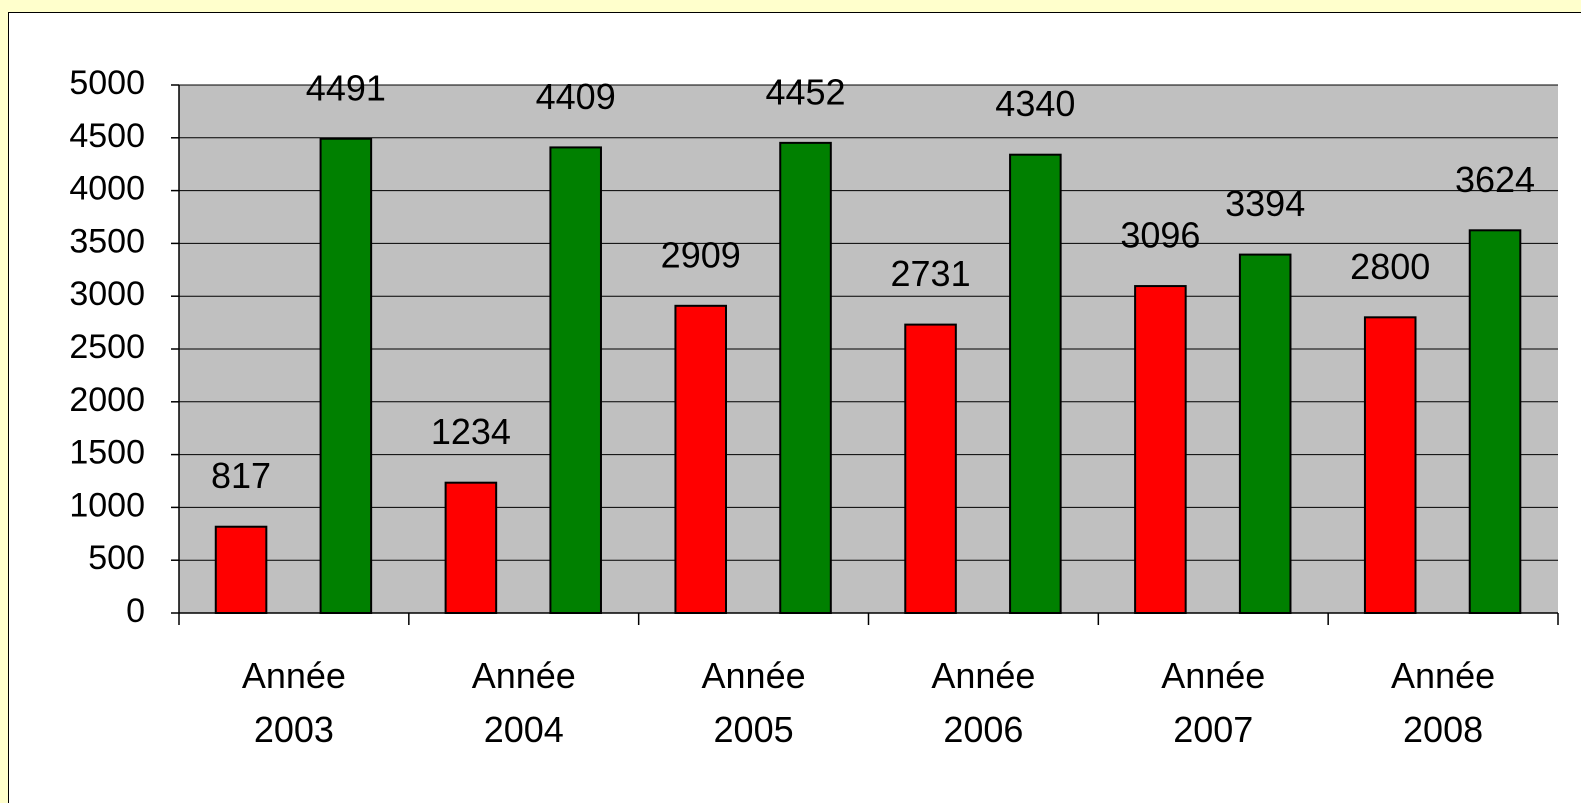 This screenshot has height=803, width=1581. What do you see at coordinates (241, 475) in the screenshot?
I see `value-label: 817` at bounding box center [241, 475].